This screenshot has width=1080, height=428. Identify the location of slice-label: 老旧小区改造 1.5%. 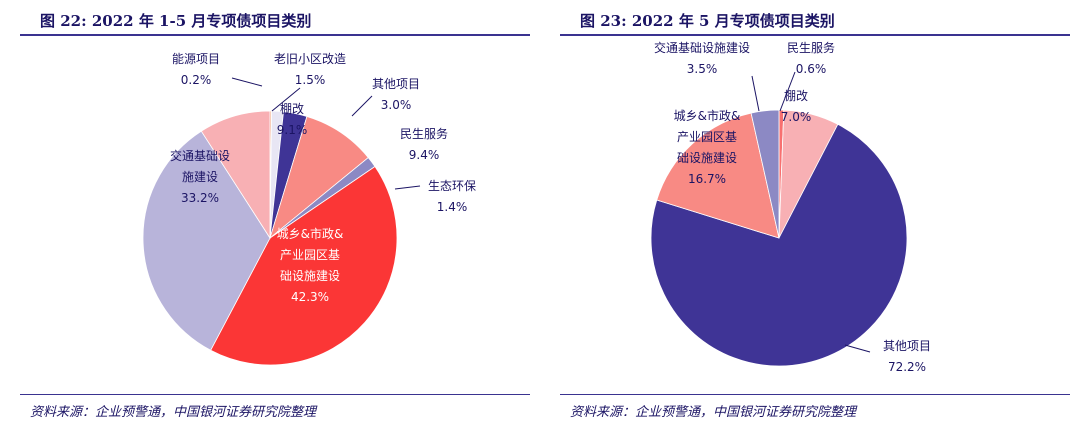
(310, 69).